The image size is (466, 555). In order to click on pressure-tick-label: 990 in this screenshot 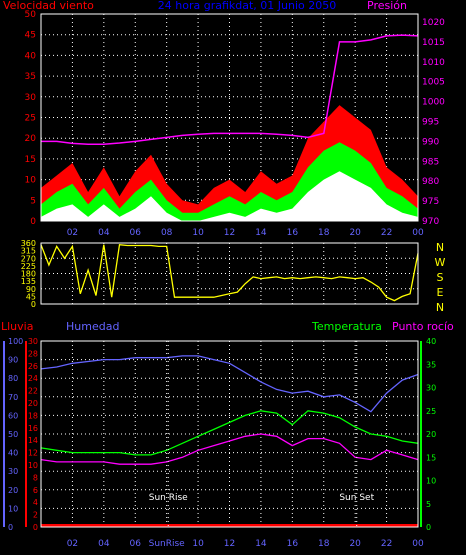, I will do `click(430, 142)`.